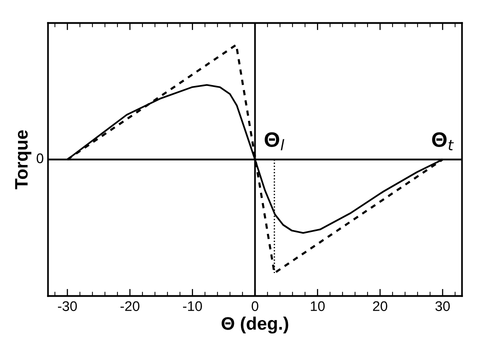 The image size is (491, 342). What do you see at coordinates (67, 306) in the screenshot?
I see `x-tick-label: -30` at bounding box center [67, 306].